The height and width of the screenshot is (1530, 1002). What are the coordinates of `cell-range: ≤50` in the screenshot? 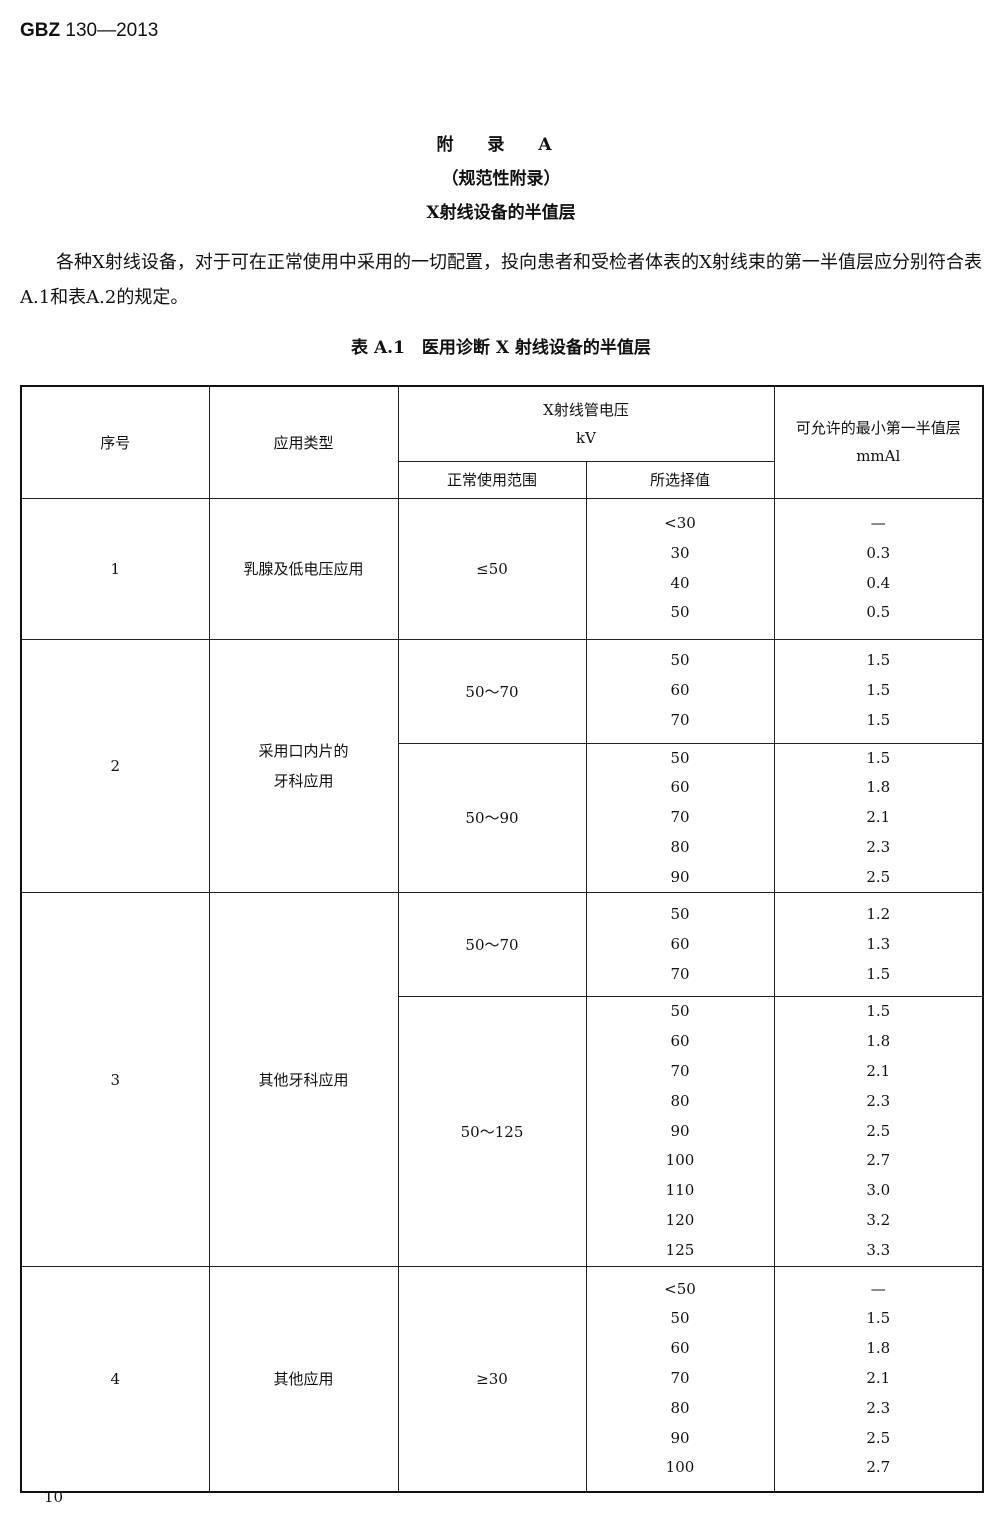 It's located at (492, 568).